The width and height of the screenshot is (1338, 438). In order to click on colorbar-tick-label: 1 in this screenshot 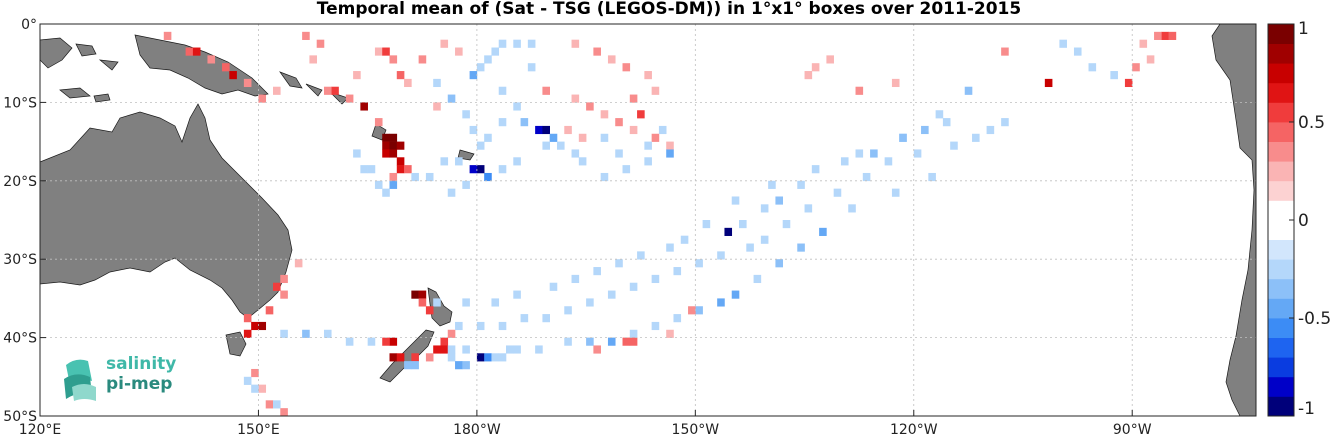, I will do `click(1303, 29)`.